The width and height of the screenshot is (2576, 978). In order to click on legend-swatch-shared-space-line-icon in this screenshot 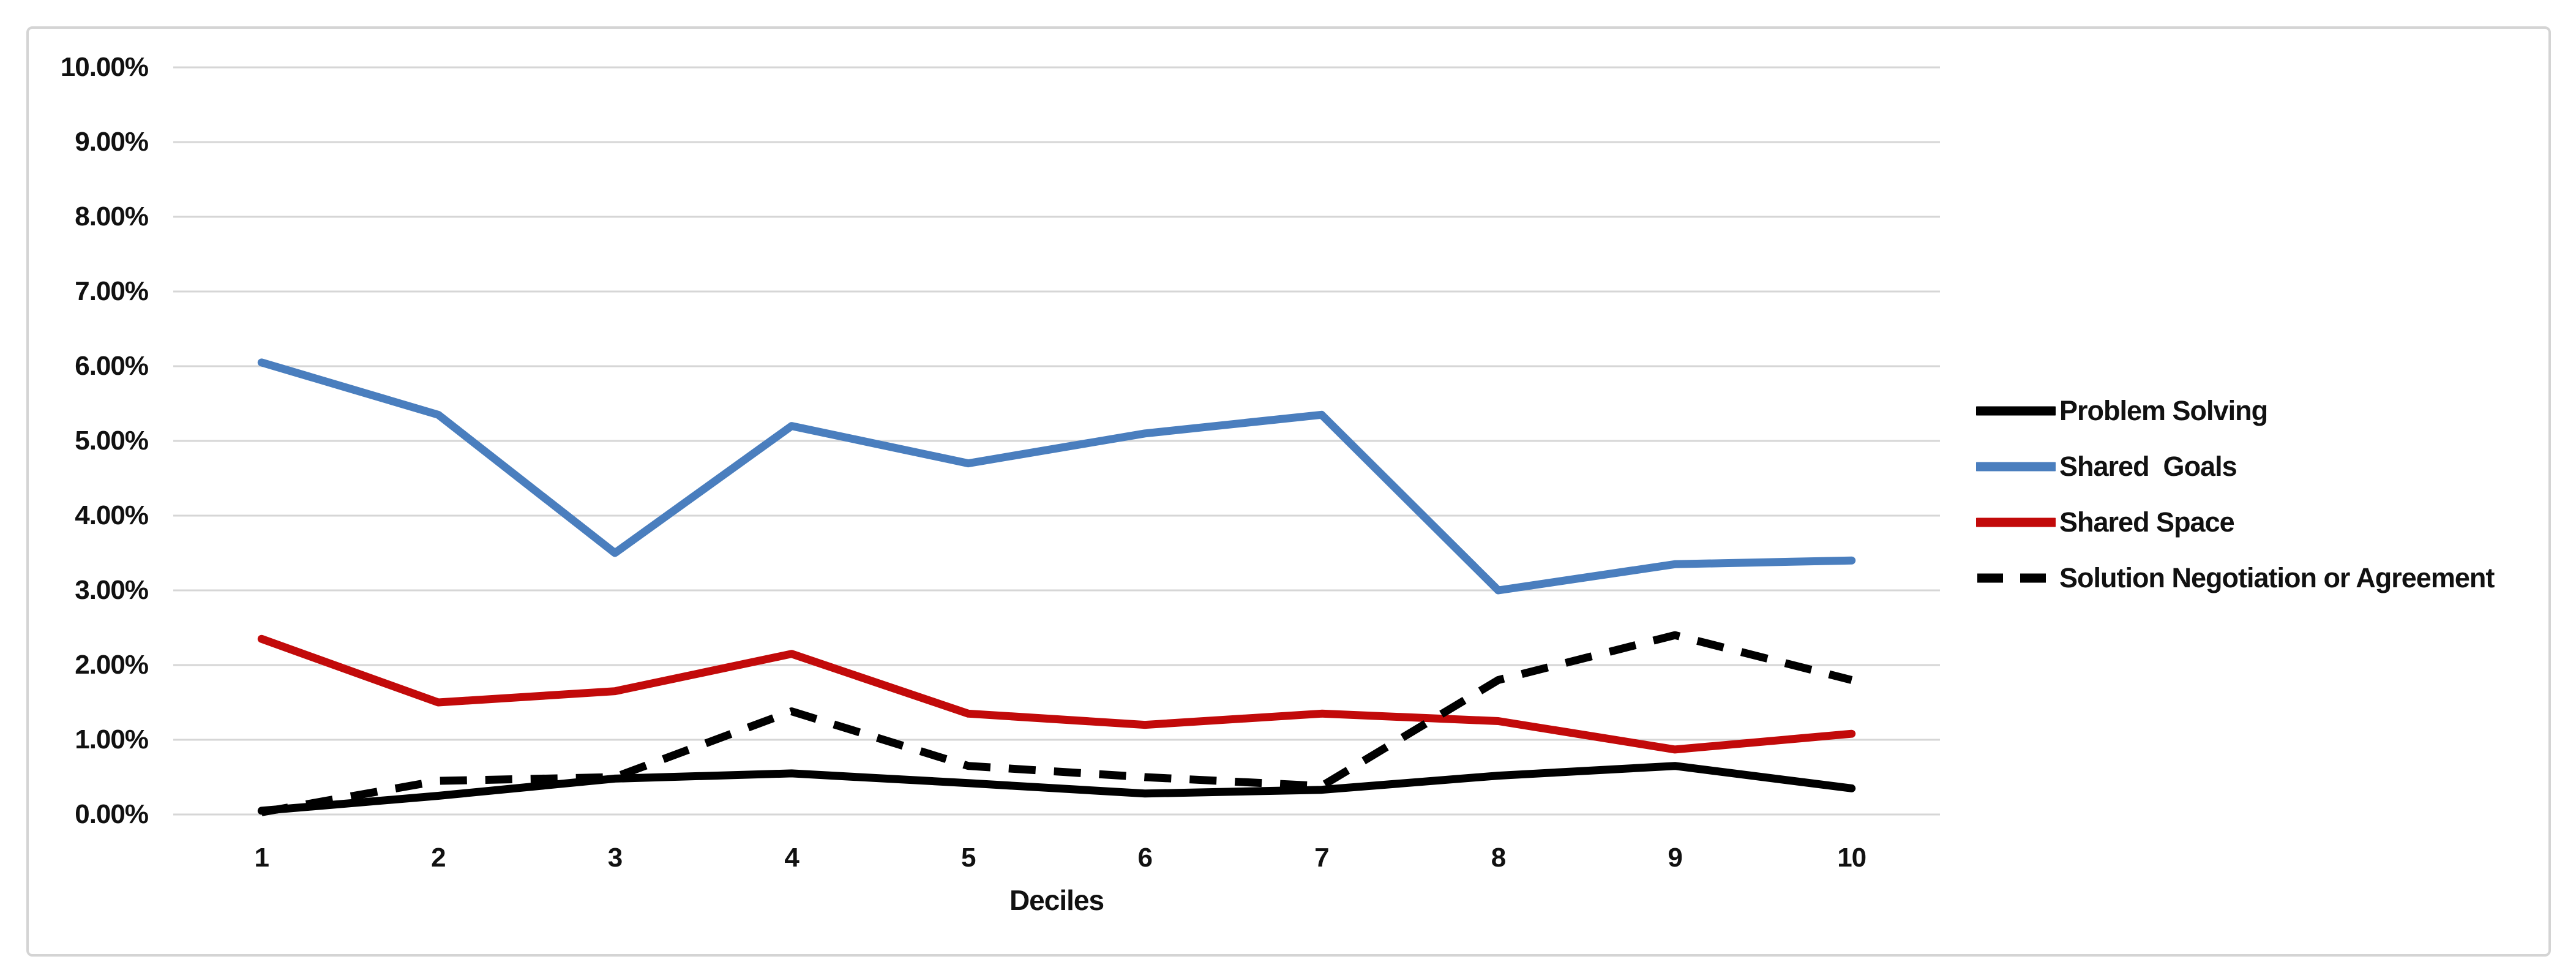, I will do `click(2016, 522)`.